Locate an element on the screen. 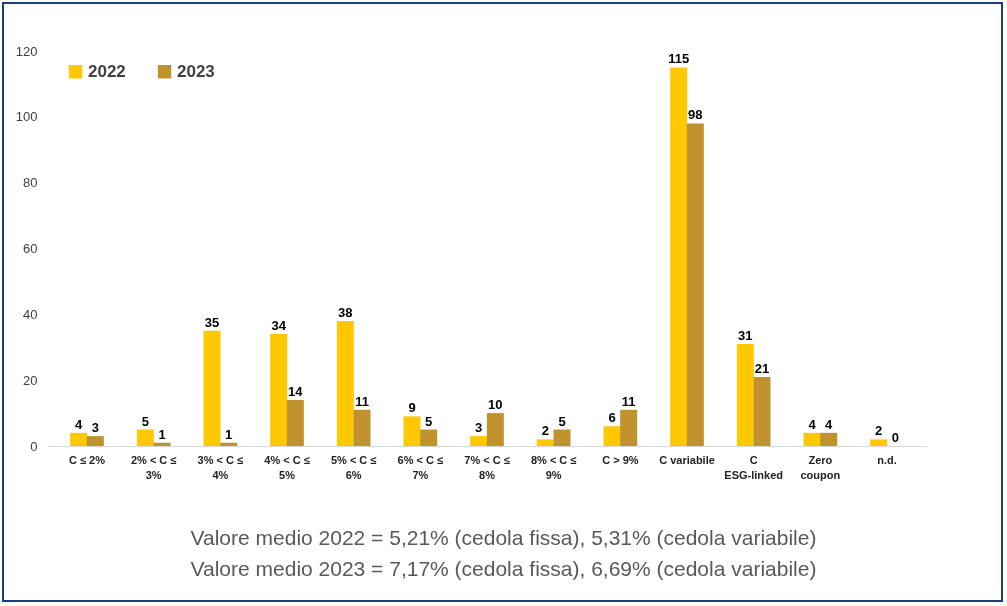 This screenshot has height=606, width=1007. x-tick-label: 2% < C ≤ 3% is located at coordinates (153, 467).